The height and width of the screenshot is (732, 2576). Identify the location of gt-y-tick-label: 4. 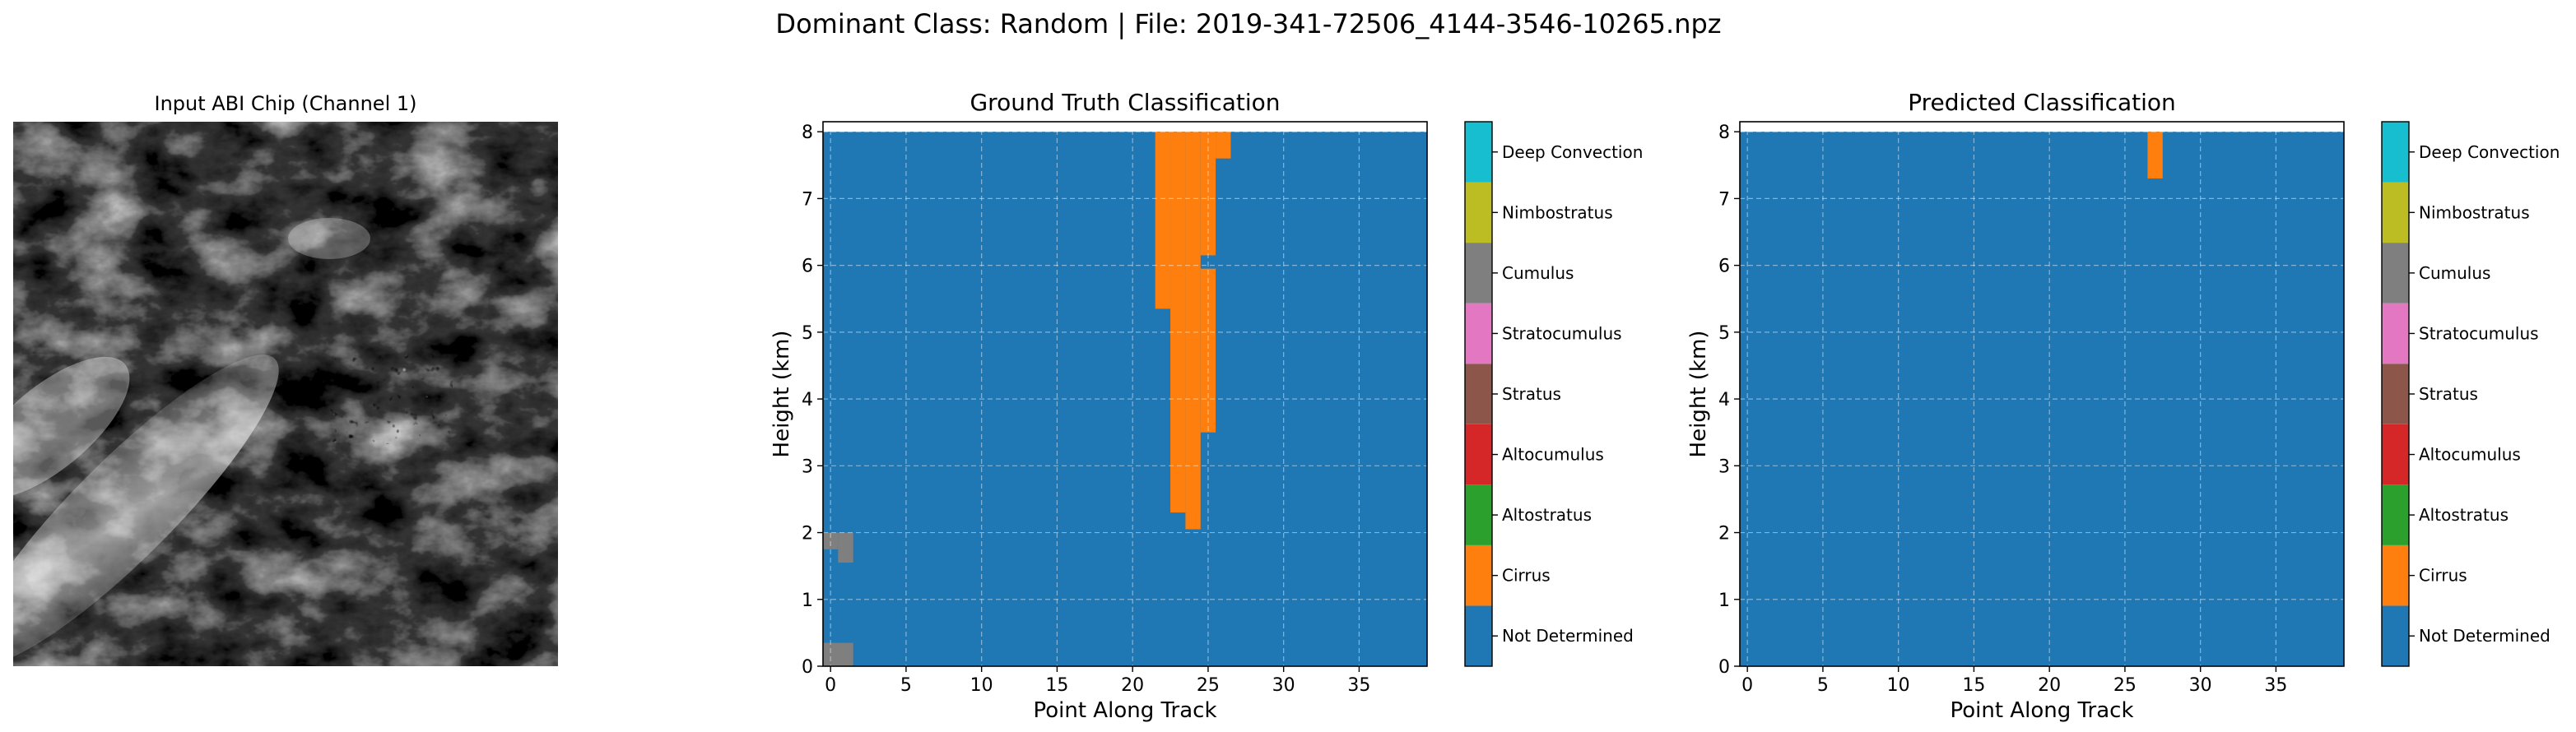
(807, 400).